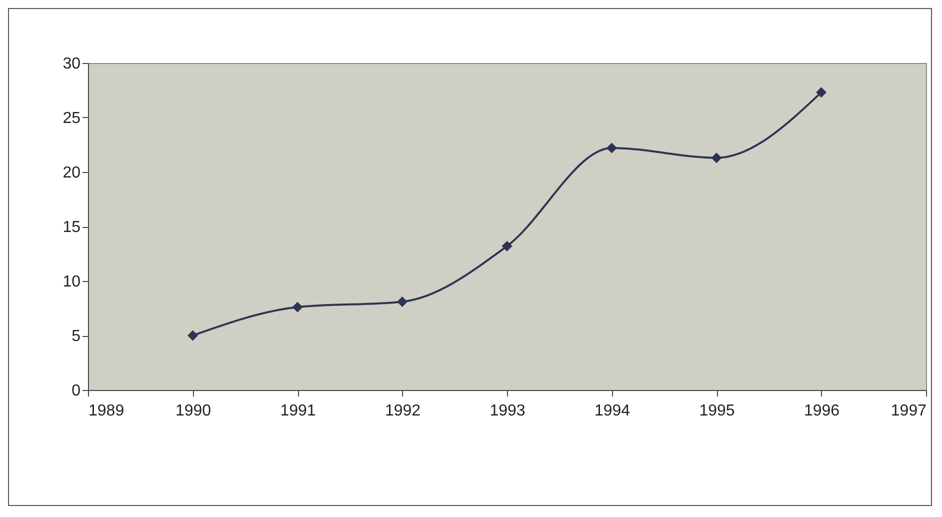 The image size is (942, 517). What do you see at coordinates (71, 282) in the screenshot?
I see `y-tick-label: 10` at bounding box center [71, 282].